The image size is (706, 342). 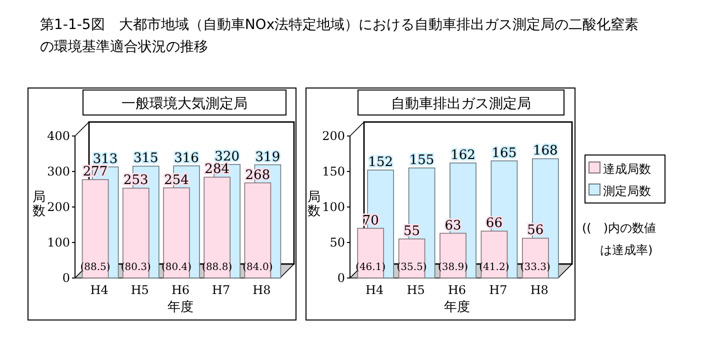 What do you see at coordinates (411, 267) in the screenshot?
I see `annotation: (35.5)` at bounding box center [411, 267].